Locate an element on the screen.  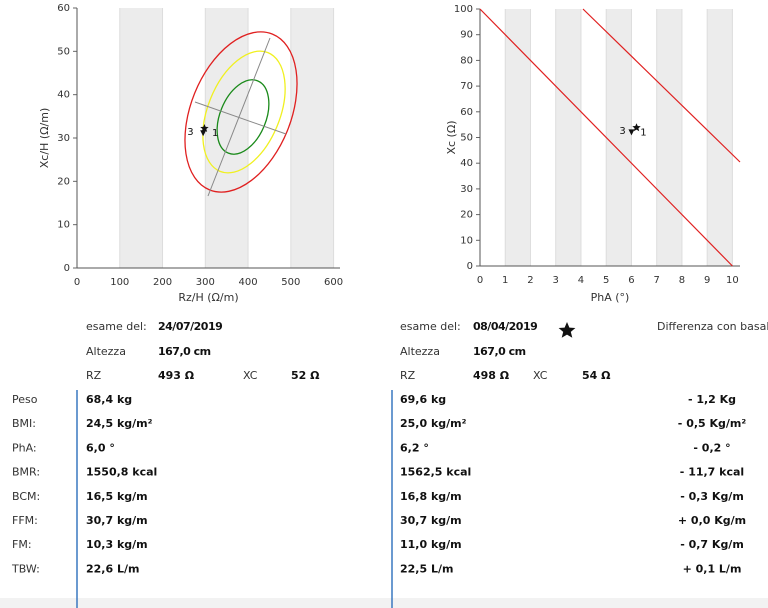
row-label: BMI: is located at coordinates (24, 423).